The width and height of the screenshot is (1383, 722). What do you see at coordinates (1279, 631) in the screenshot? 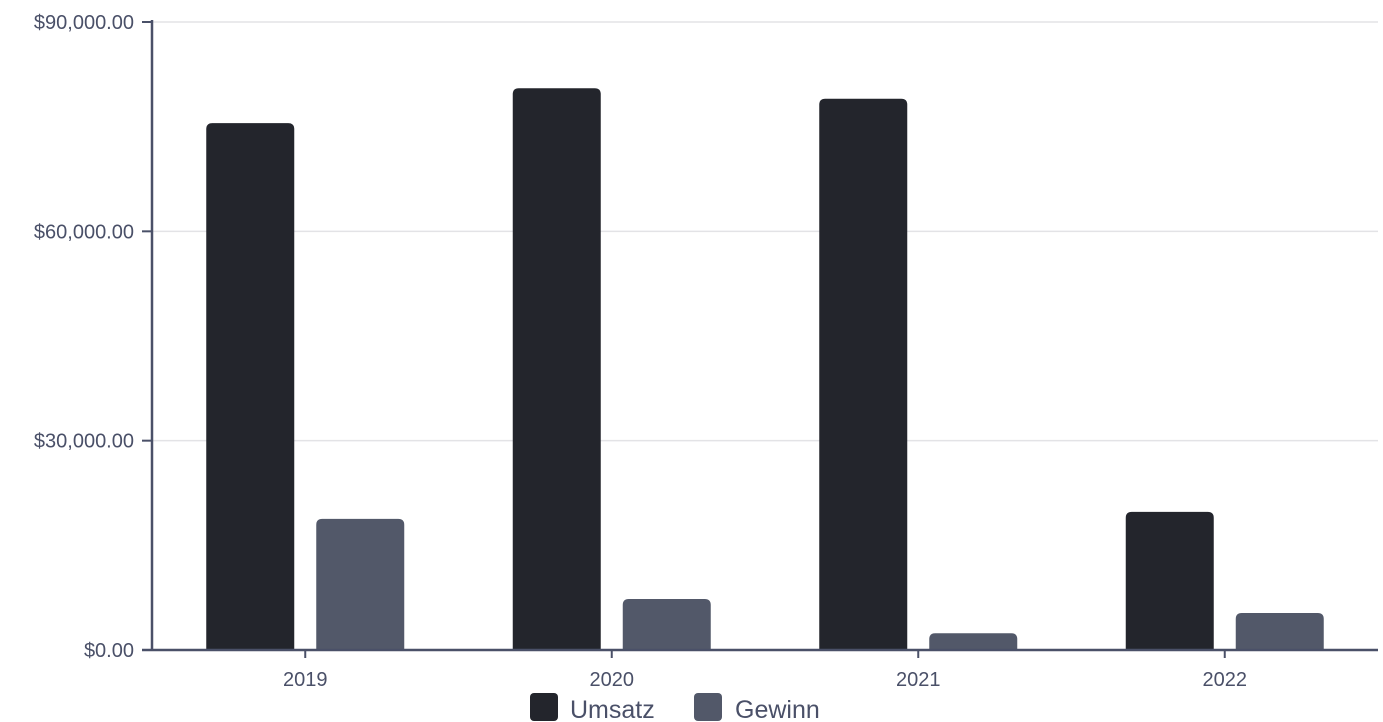
I see `bar-gewinn-2022` at bounding box center [1279, 631].